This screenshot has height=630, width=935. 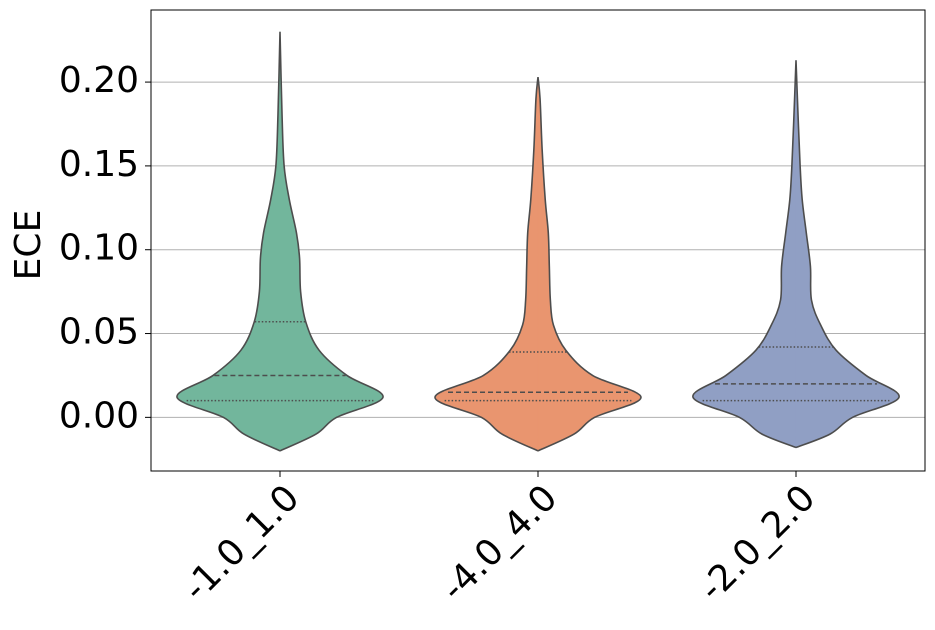 I want to click on x-tick-label: -1.0_1.0, so click(x=242, y=543).